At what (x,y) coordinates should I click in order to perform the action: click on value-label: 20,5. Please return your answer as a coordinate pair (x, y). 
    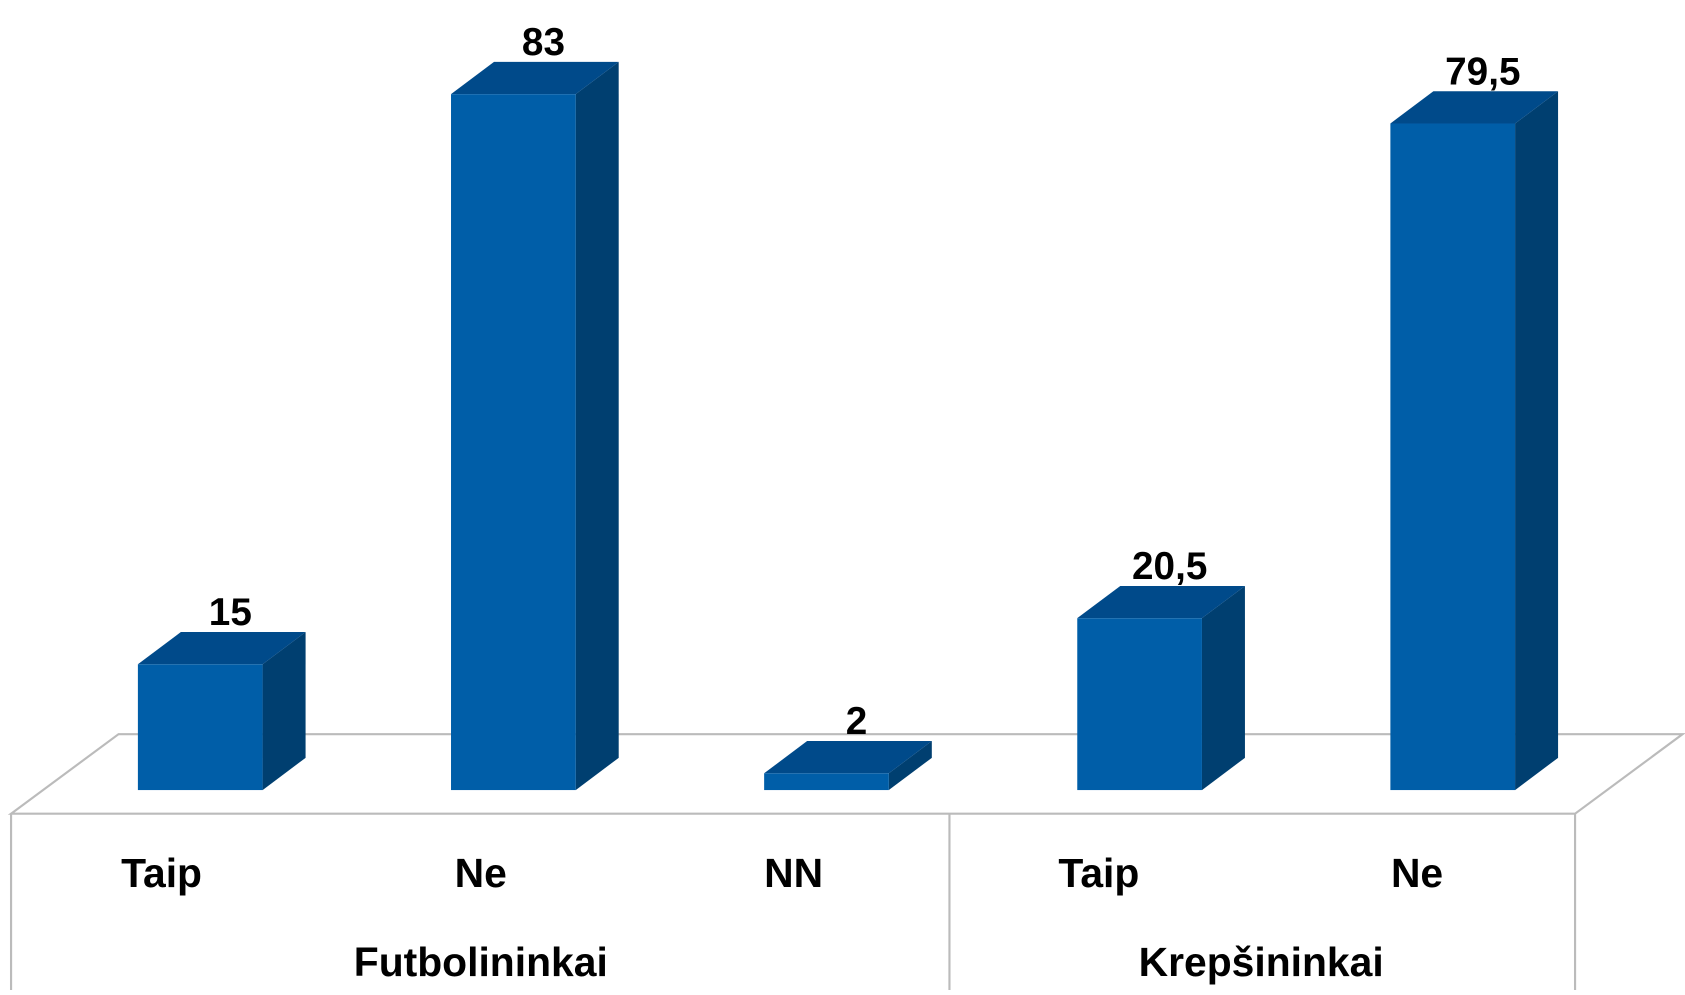
    Looking at the image, I should click on (1169, 566).